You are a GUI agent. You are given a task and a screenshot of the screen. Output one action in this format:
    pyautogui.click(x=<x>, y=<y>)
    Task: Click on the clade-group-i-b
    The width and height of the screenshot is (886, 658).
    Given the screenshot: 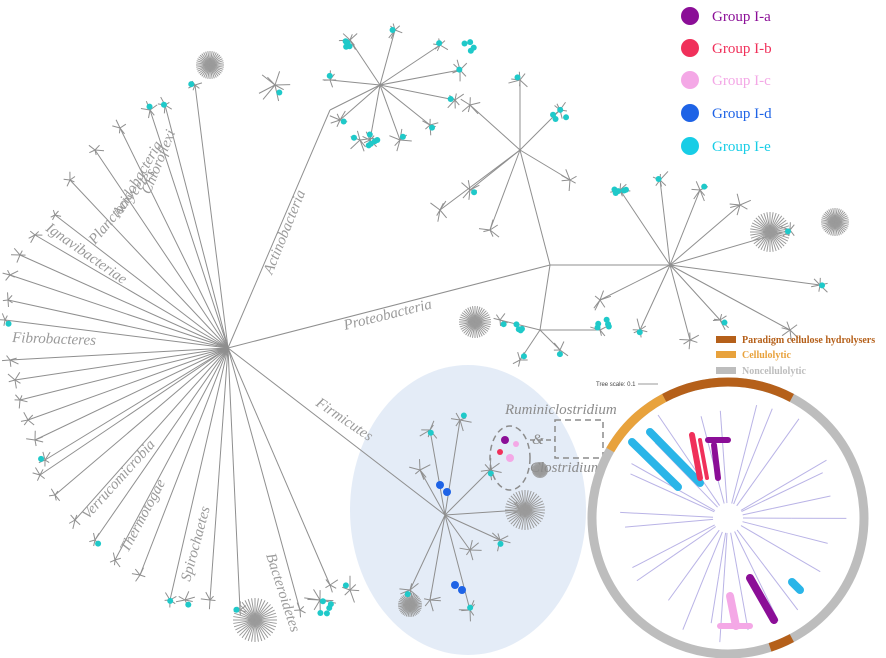 What is the action you would take?
    pyautogui.click(x=703, y=459)
    